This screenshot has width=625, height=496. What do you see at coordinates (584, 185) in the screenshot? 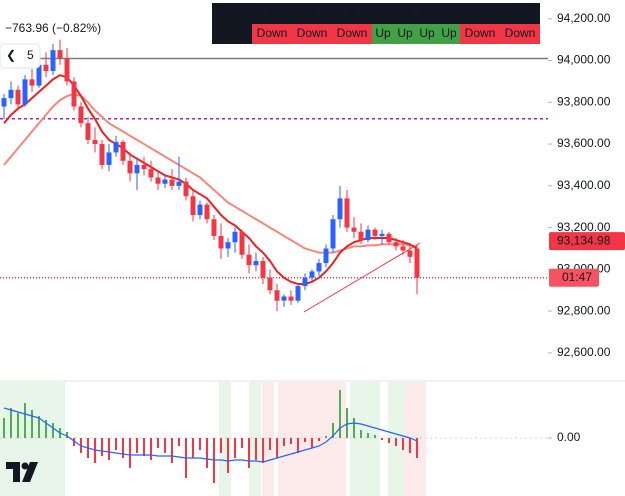
I see `y-tick-label: 93,400.00` at bounding box center [584, 185].